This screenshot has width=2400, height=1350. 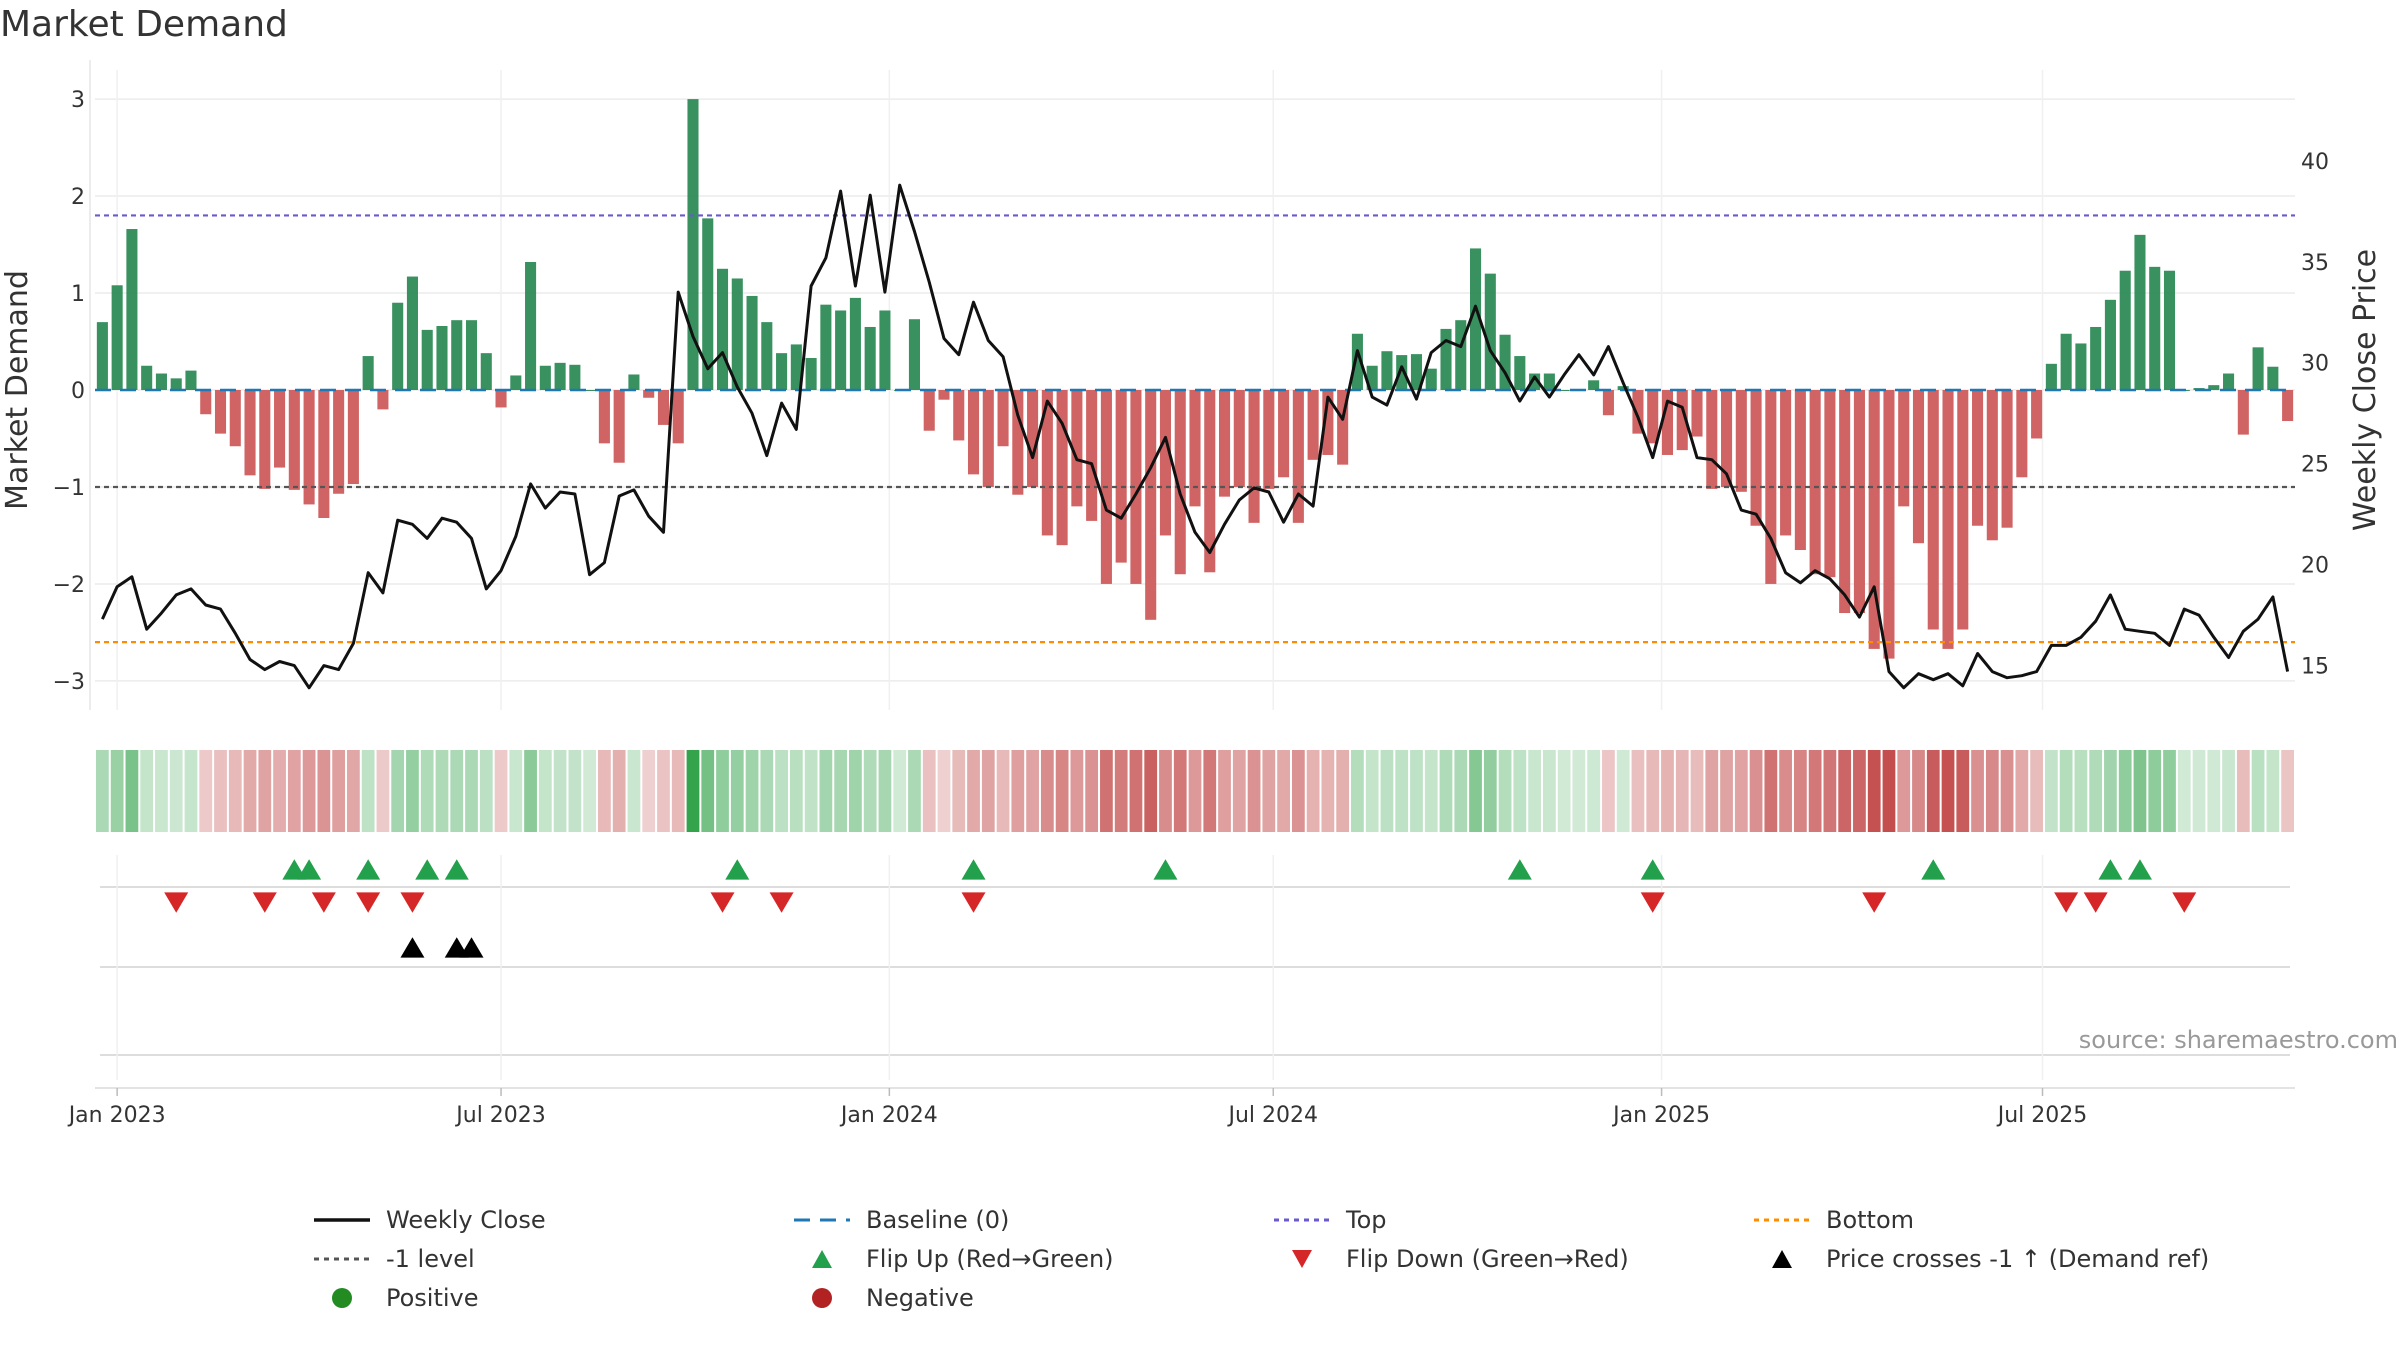 I want to click on ytick-right-label: 25, so click(x=2315, y=465).